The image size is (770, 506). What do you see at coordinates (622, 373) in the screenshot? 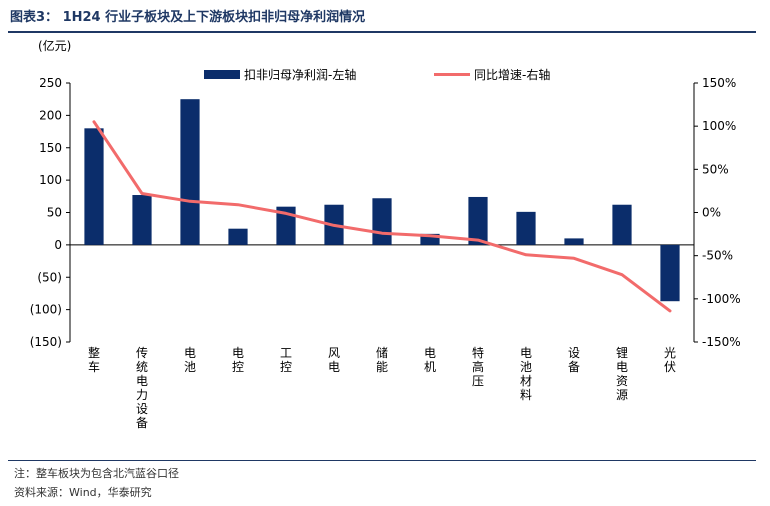
I see `category-label-12: 锂电资源` at bounding box center [622, 373].